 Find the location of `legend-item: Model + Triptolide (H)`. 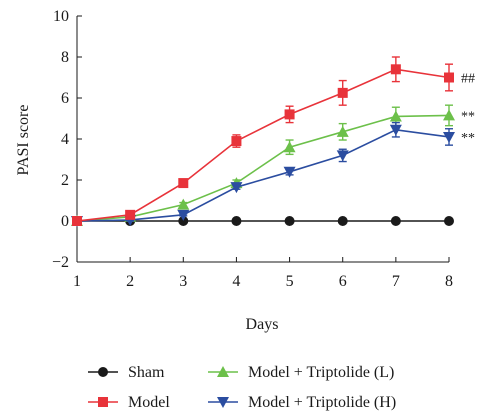

legend-item: Model + Triptolide (H) is located at coordinates (302, 402).